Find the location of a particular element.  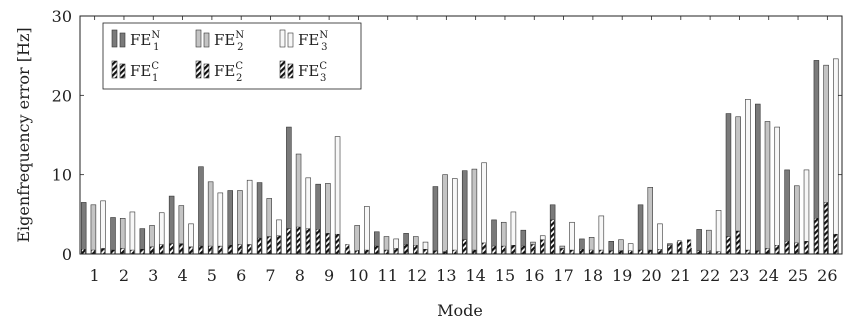

x-tick-label: 26 is located at coordinates (827, 275).